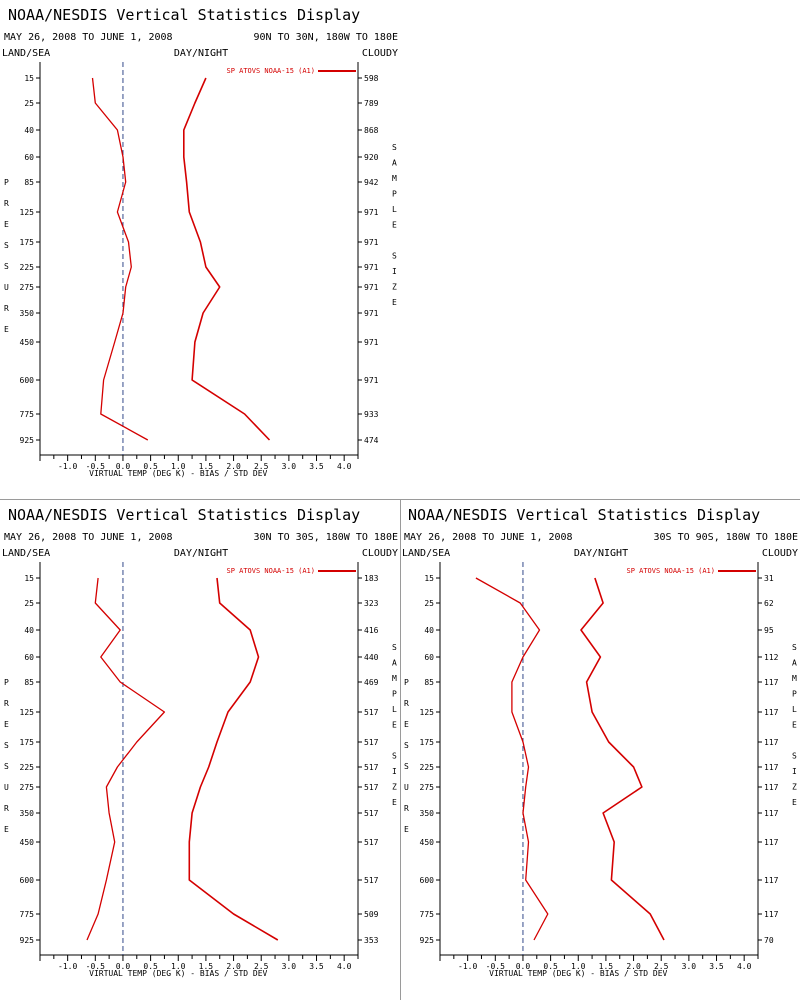 This screenshot has width=800, height=1000. Describe the element at coordinates (270, 571) in the screenshot. I see `legend-label: SP ATOVS NOAA-15 (A1)` at that location.